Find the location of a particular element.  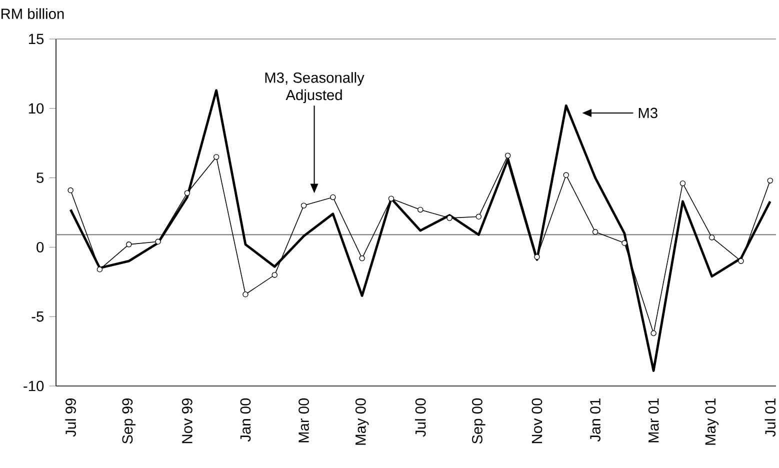

y-tick-label: 10 is located at coordinates (36, 108).